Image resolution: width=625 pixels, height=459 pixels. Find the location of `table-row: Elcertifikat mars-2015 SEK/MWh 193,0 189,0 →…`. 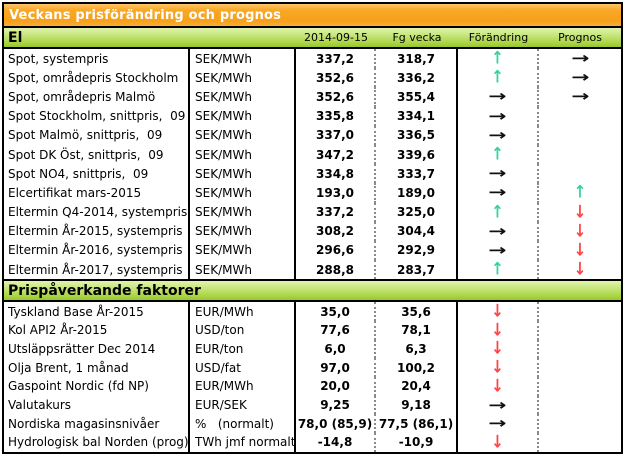

table-row: Elcertifikat mars-2015 SEK/MWh 193,0 189,0 →… is located at coordinates (312, 193).